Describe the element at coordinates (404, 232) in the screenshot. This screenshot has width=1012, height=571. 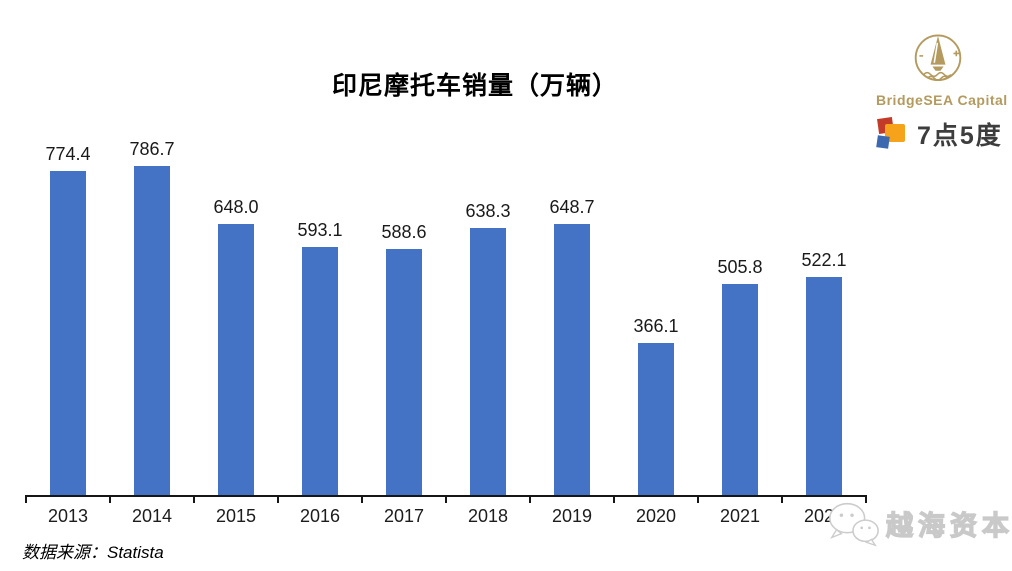
I see `bar-value-label: 588.6` at that location.